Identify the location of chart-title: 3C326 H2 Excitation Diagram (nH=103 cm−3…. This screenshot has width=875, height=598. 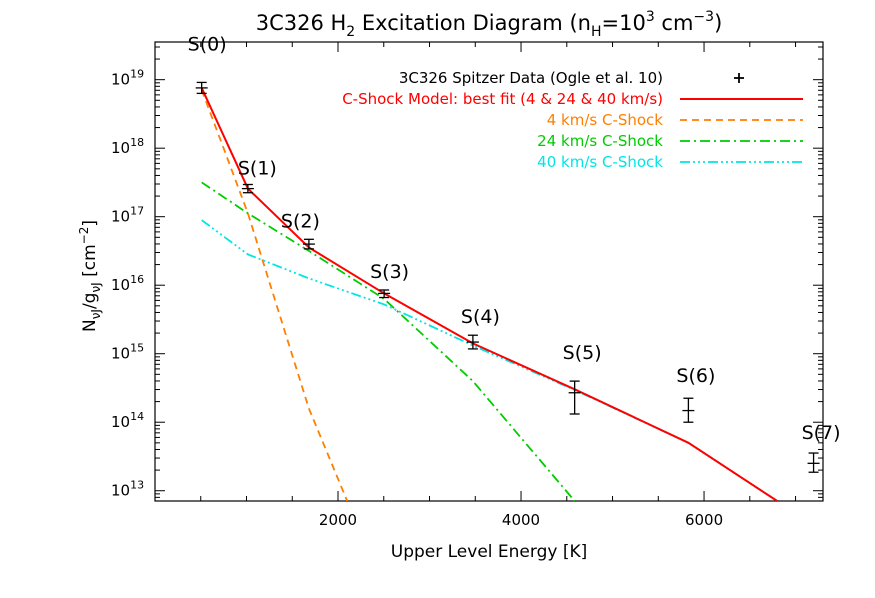
(489, 24).